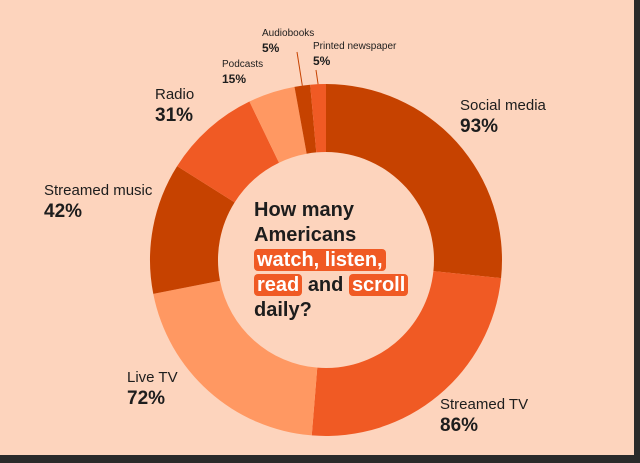 This screenshot has width=640, height=463. I want to click on question-line-3: watch, listen,, so click(354, 260).